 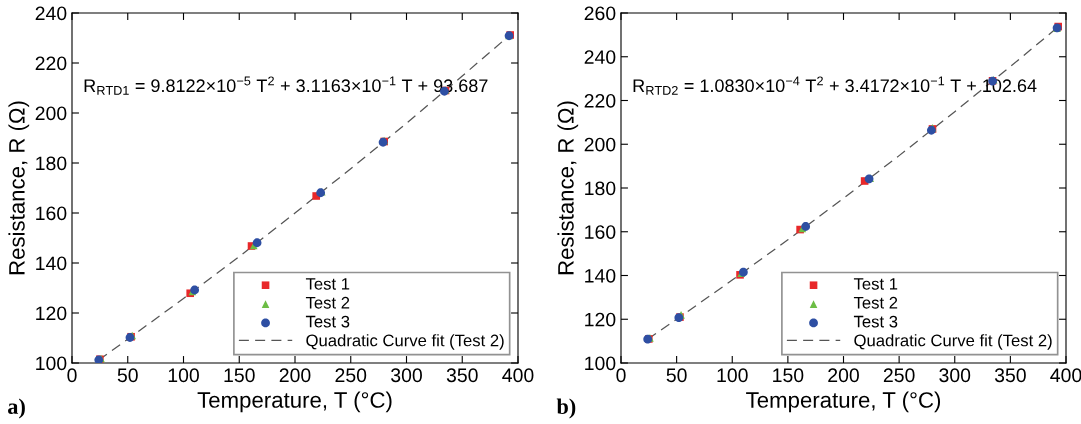 I want to click on text: b), so click(x=566, y=408).